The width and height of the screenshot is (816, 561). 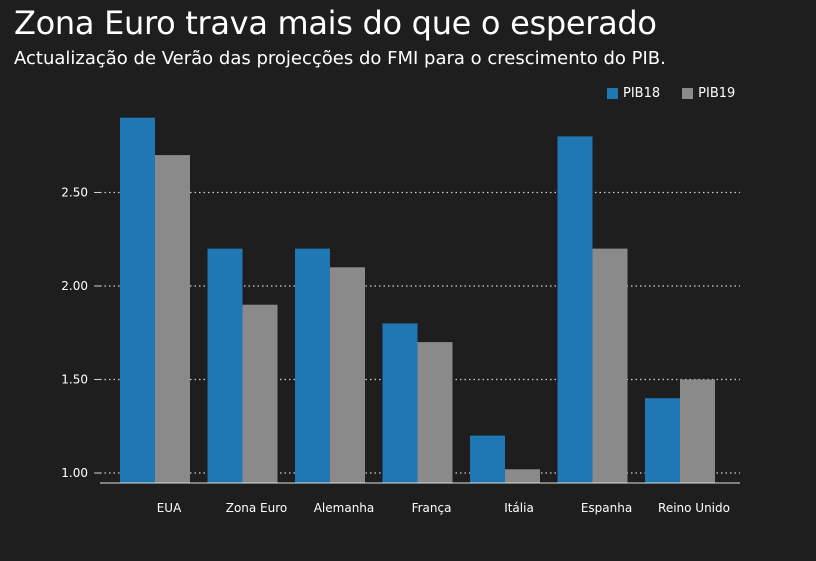 I want to click on x-tick-label: França, so click(x=432, y=508).